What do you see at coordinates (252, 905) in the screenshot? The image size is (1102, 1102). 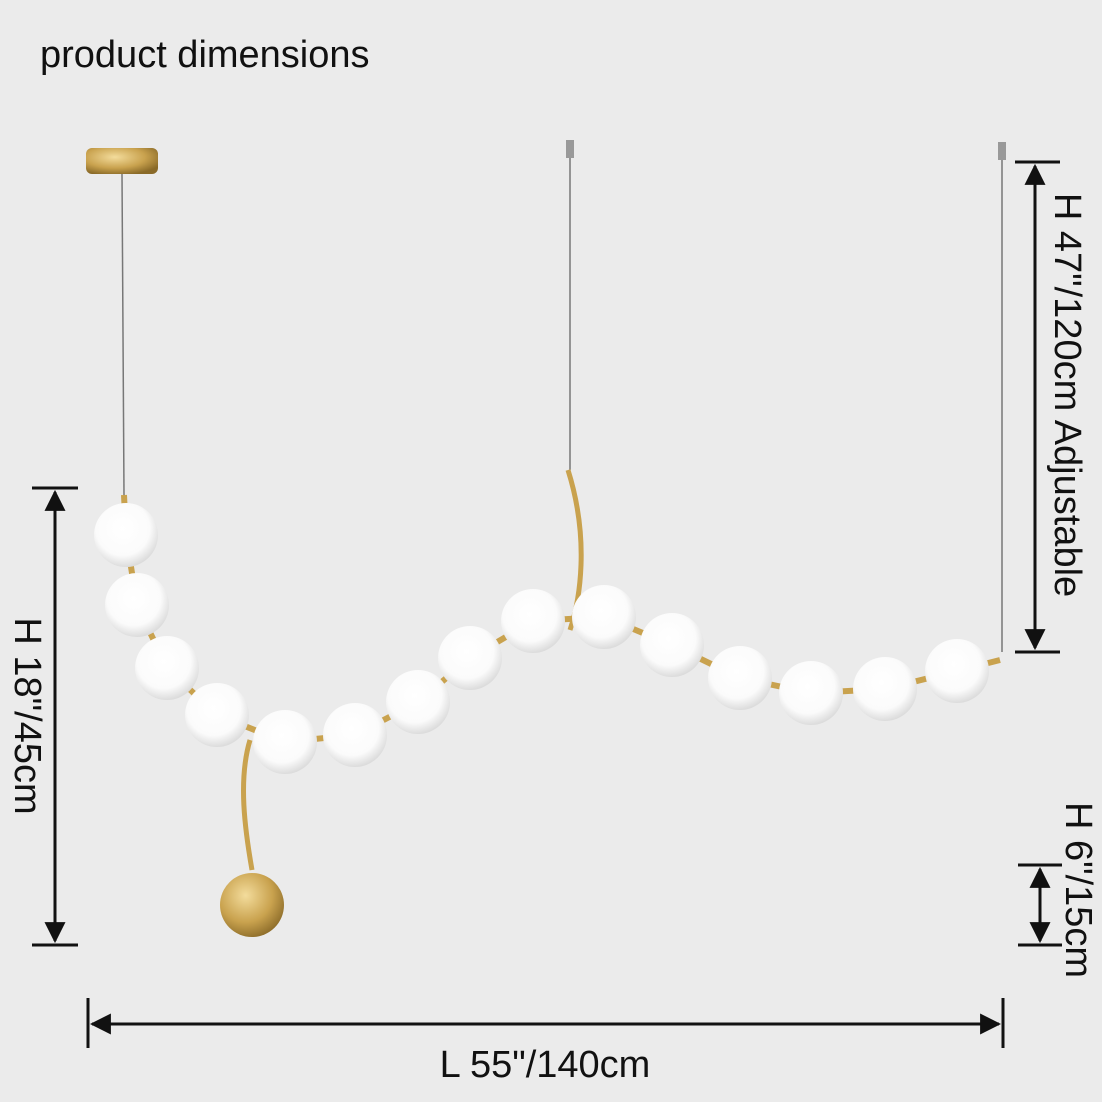 I see `brass-weight` at bounding box center [252, 905].